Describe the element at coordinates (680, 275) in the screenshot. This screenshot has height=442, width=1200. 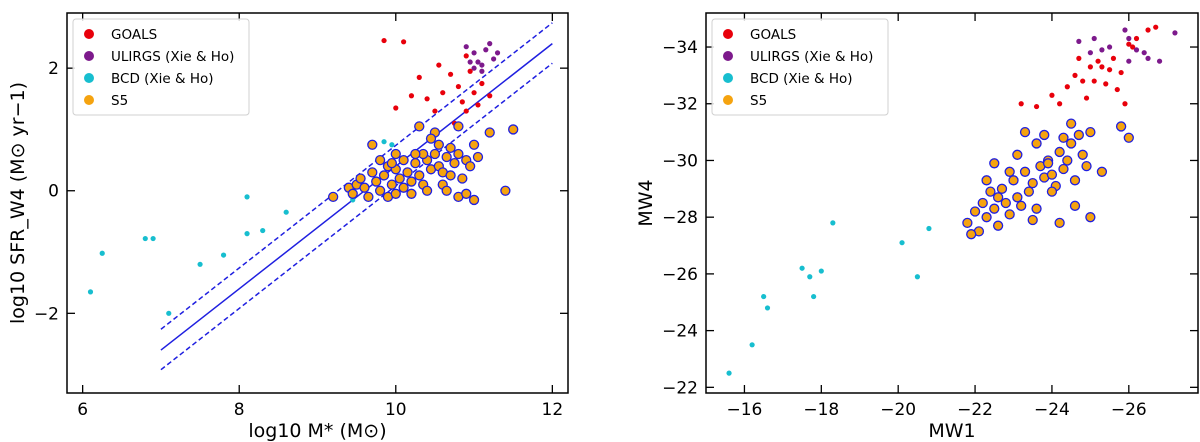
I see `right-y-tick-label: −26` at that location.